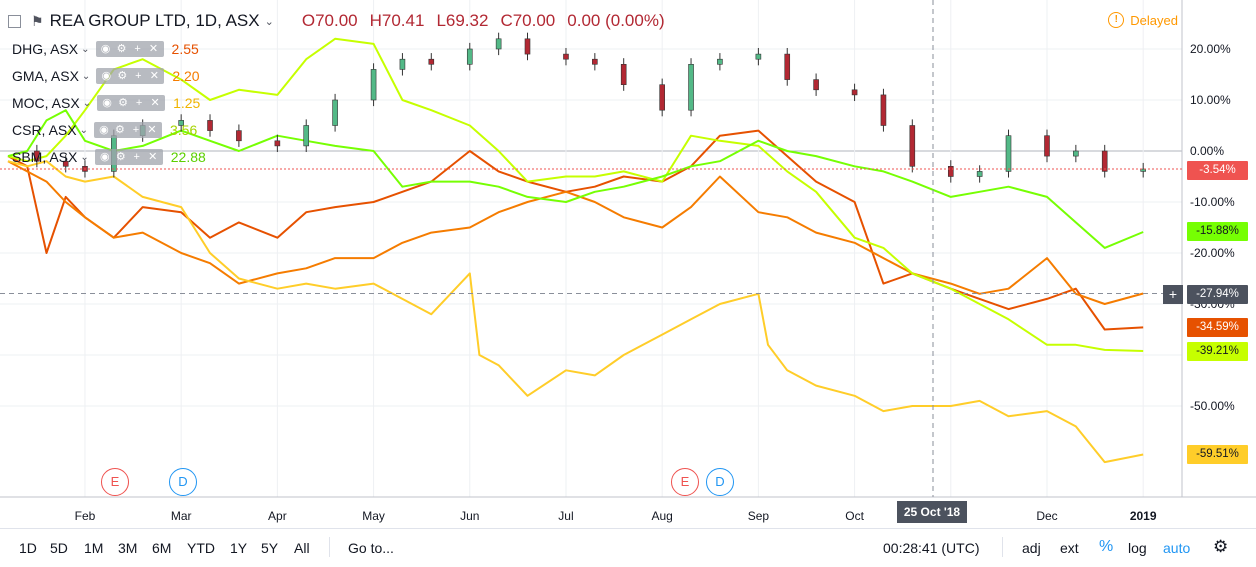 This screenshot has height=567, width=1256. I want to click on legend-value: 3.56, so click(183, 130).